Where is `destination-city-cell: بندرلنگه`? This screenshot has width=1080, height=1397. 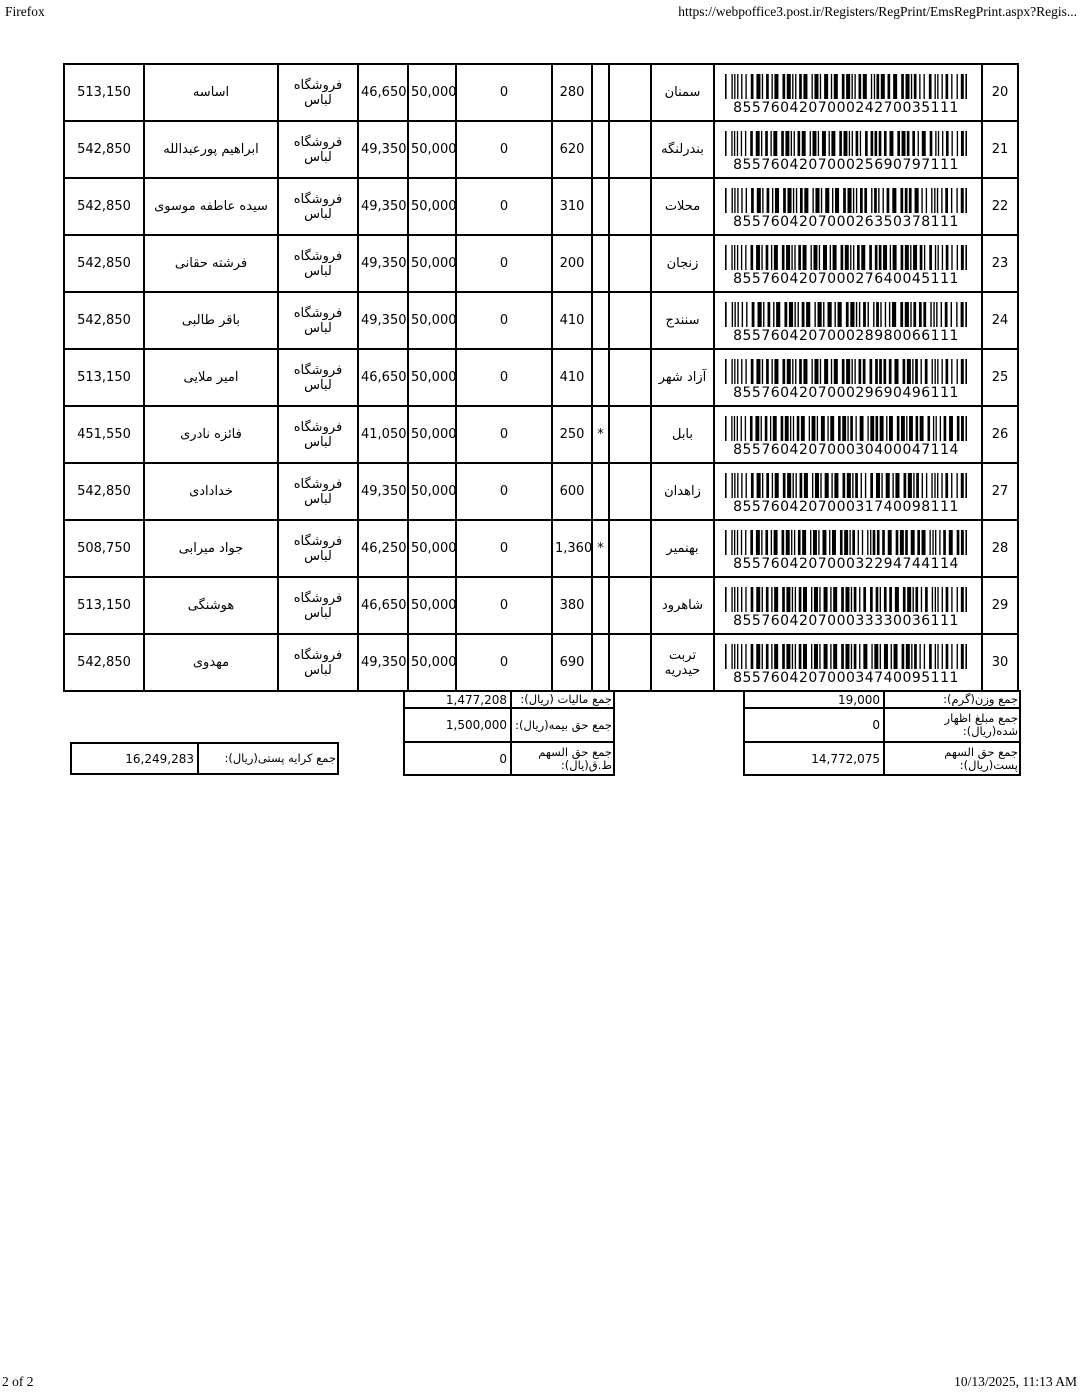
destination-city-cell: بندرلنگه is located at coordinates (682, 149).